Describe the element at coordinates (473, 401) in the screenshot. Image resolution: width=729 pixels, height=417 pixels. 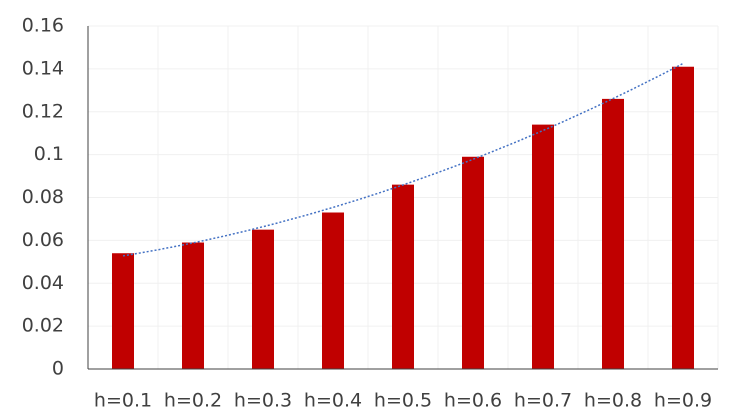
I see `x-tick-label: h=0.6` at that location.